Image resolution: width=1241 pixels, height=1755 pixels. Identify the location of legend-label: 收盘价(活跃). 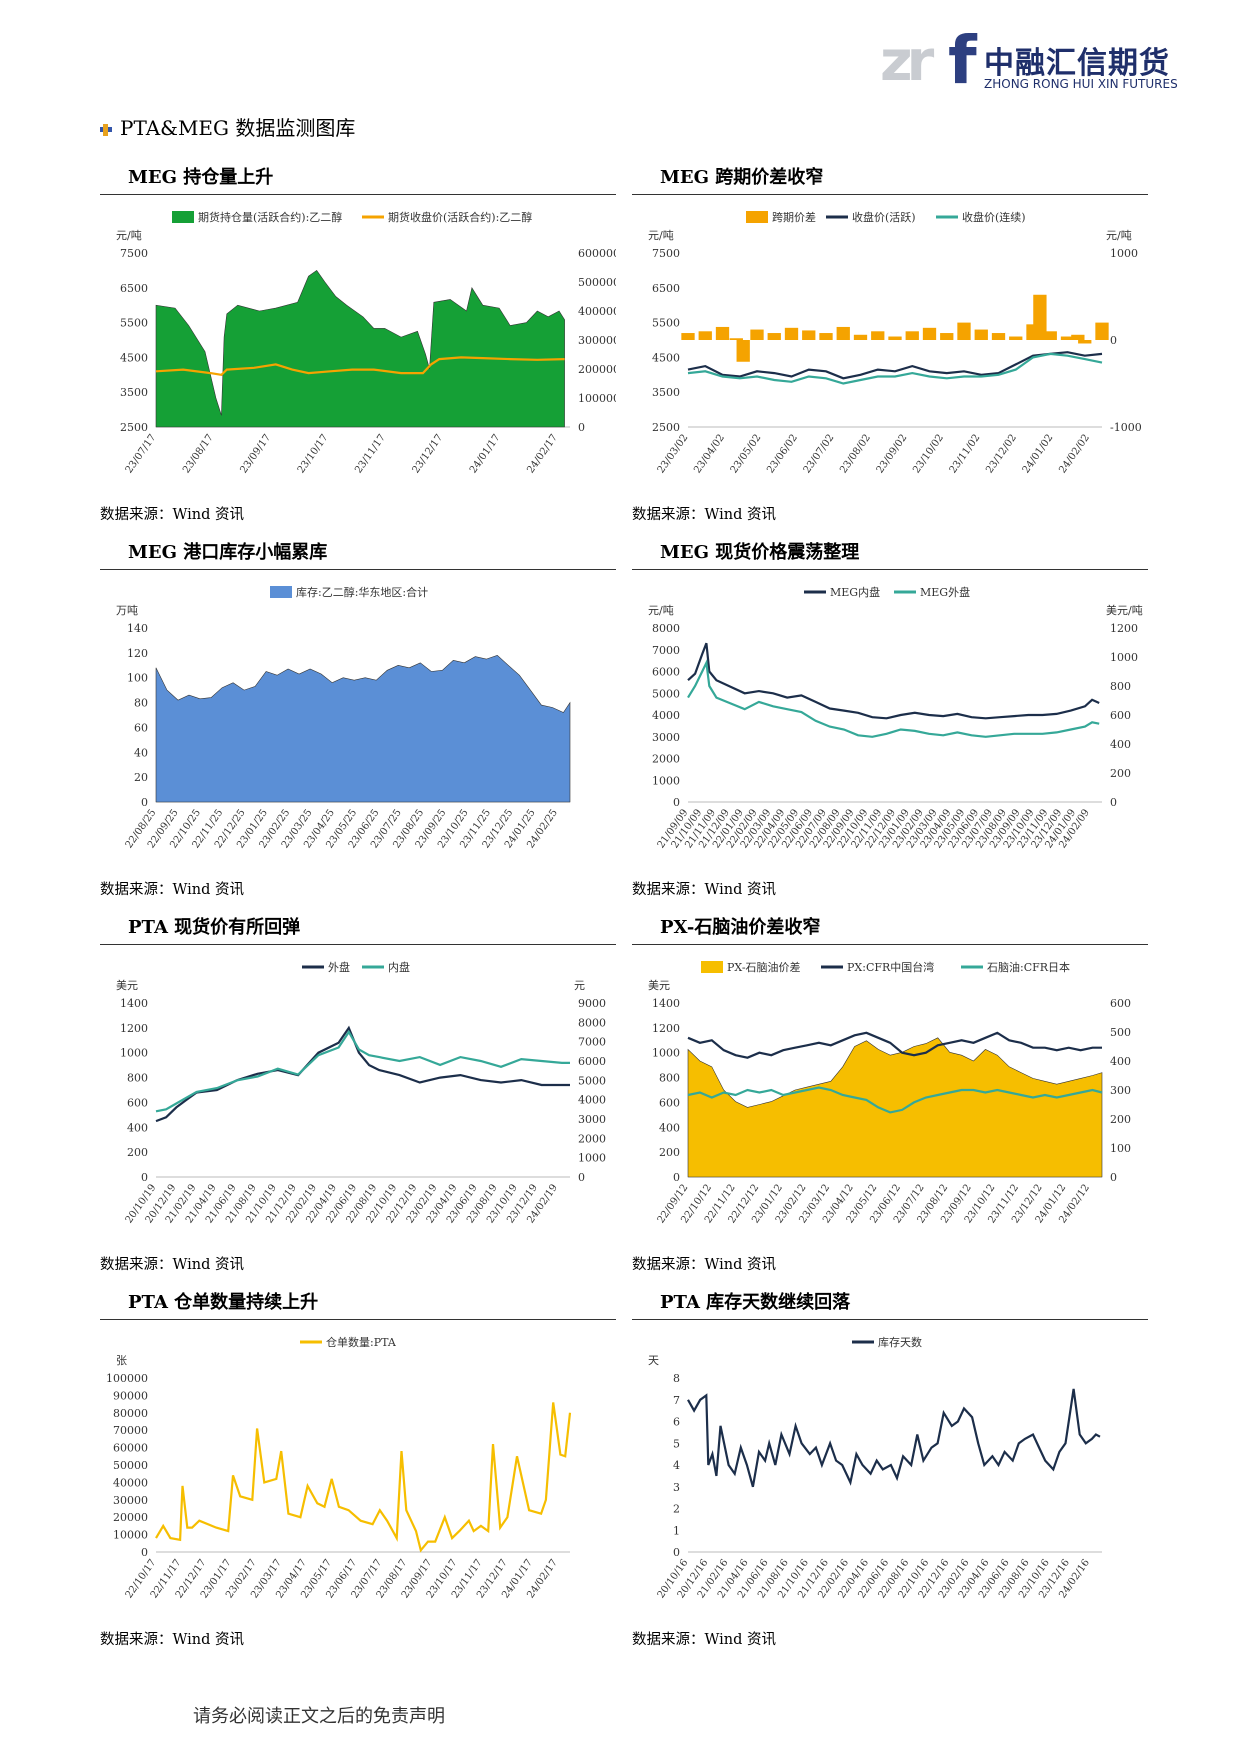
(884, 217).